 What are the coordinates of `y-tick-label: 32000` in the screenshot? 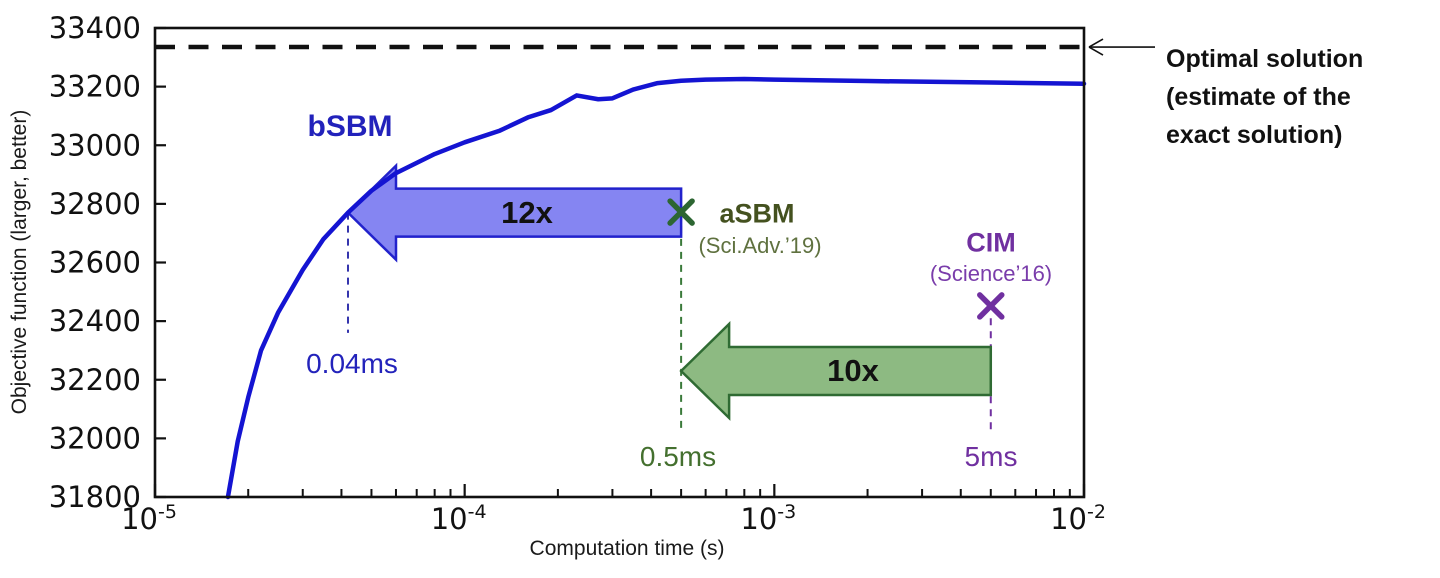 It's located at (95, 438).